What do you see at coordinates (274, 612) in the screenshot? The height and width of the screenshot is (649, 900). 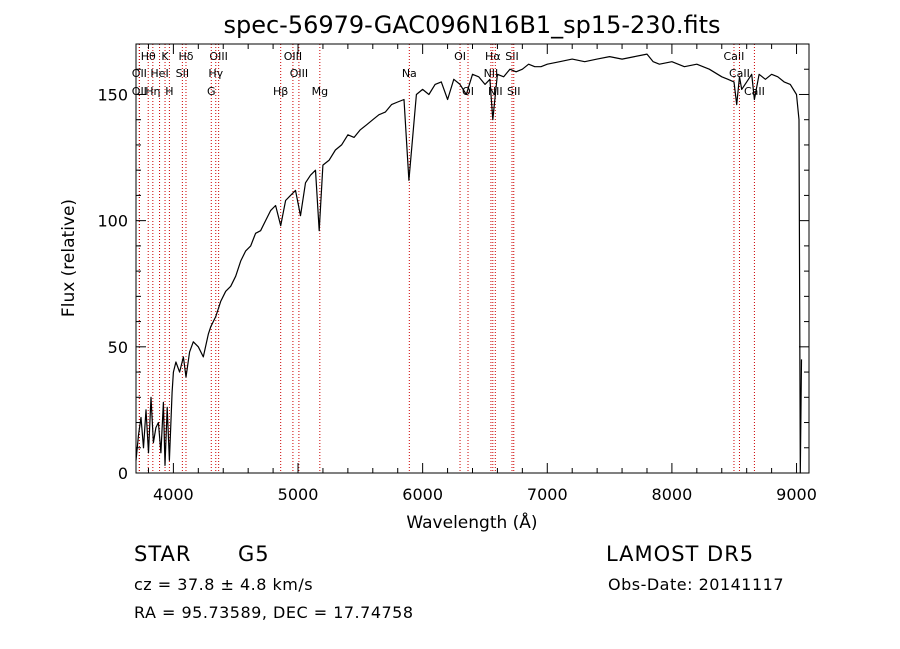 I see `coordinates: RA = 95.73589, DEC = 17.74758` at bounding box center [274, 612].